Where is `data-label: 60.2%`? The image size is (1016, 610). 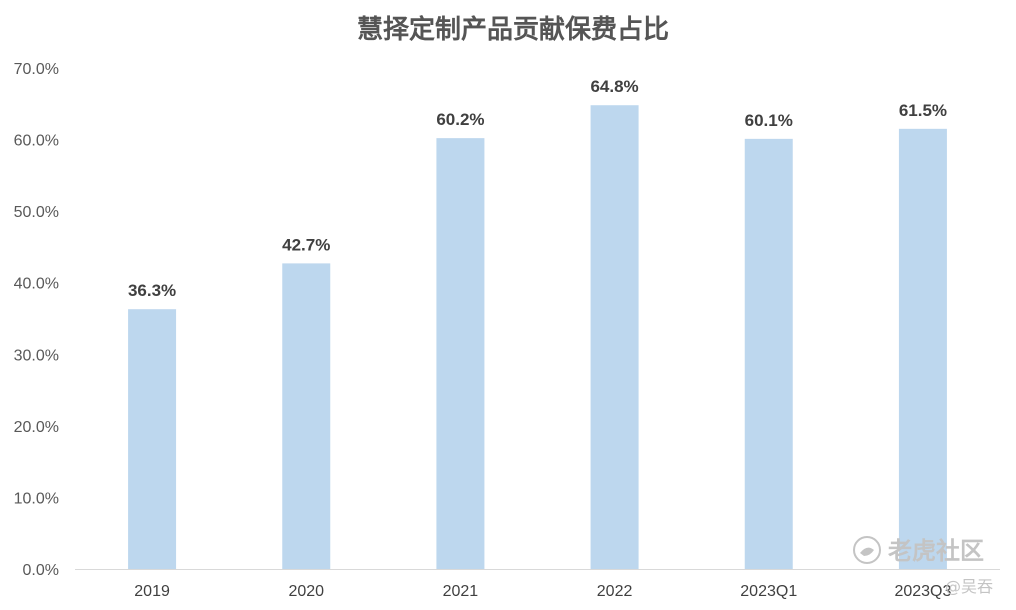
data-label: 60.2% is located at coordinates (460, 119).